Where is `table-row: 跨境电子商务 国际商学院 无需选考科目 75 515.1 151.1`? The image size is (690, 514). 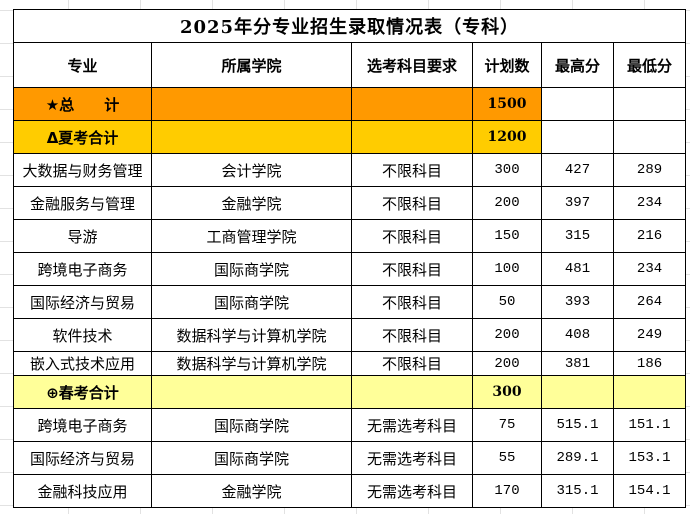
table-row: 跨境电子商务 国际商学院 无需选考科目 75 515.1 151.1 is located at coordinates (350, 425).